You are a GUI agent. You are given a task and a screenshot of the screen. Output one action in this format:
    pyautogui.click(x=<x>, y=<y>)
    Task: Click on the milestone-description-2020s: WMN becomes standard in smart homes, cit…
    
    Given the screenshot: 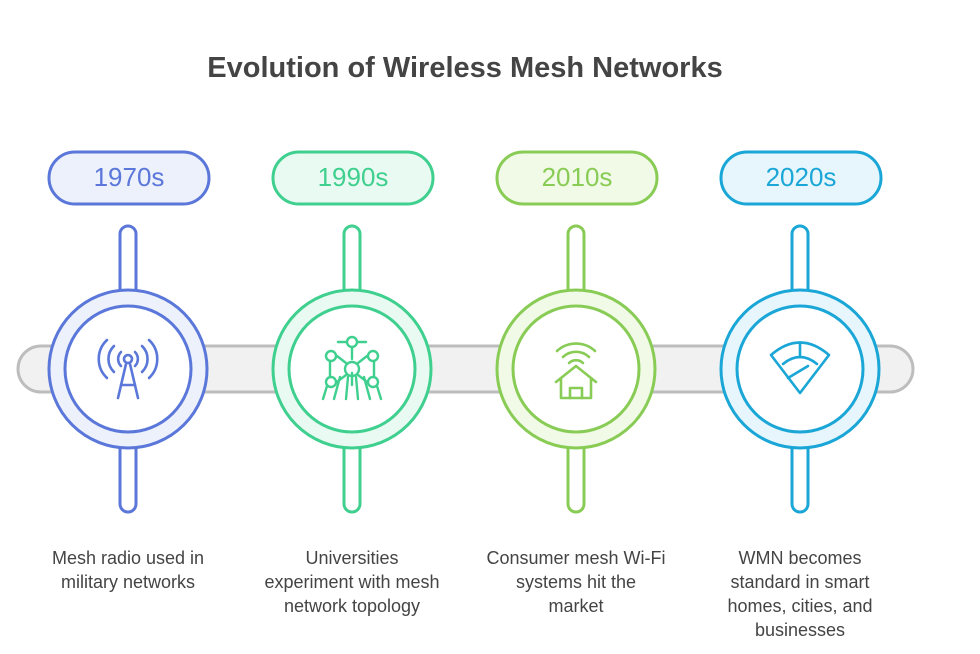 What is the action you would take?
    pyautogui.click(x=800, y=594)
    